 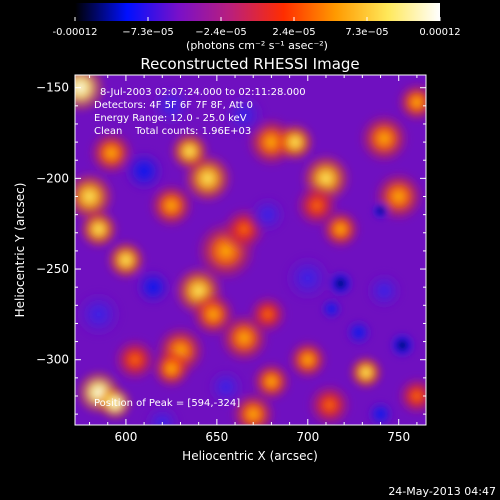 What do you see at coordinates (257, 12) in the screenshot?
I see `colorbar-gradient` at bounding box center [257, 12].